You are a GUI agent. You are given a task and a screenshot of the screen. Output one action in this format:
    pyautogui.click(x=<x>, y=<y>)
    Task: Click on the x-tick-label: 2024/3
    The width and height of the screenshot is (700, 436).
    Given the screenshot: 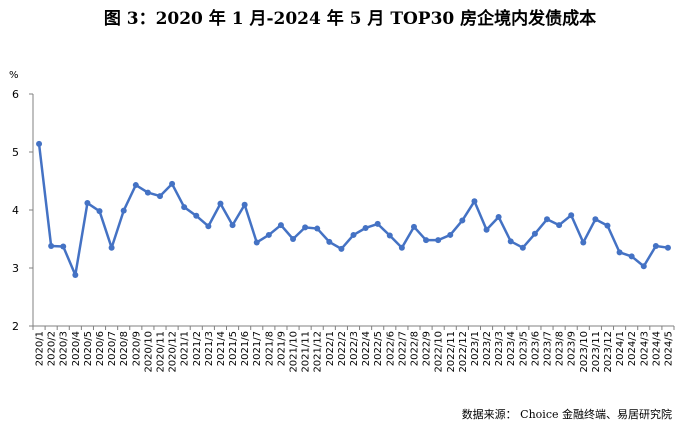 What is the action you would take?
    pyautogui.click(x=644, y=348)
    